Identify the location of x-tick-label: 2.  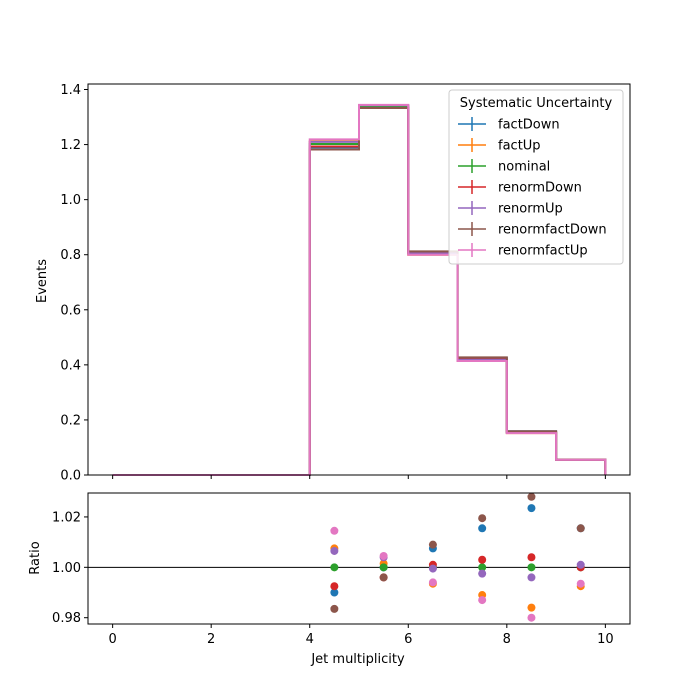
(211, 639).